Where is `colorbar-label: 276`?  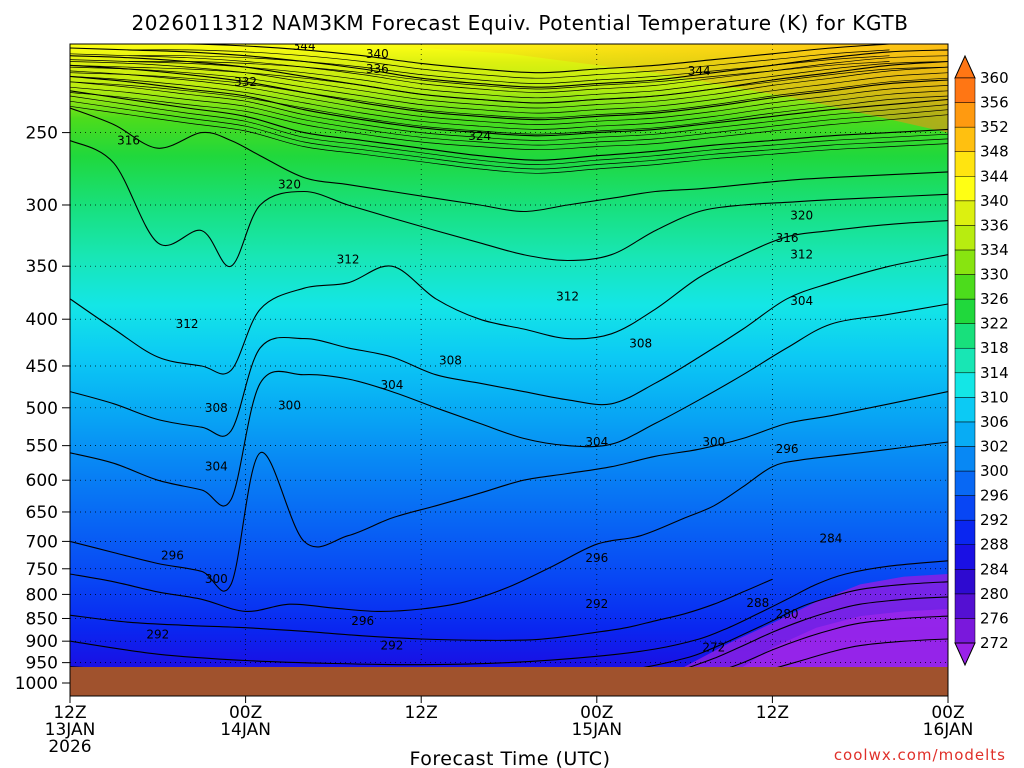 colorbar-label: 276 is located at coordinates (994, 618).